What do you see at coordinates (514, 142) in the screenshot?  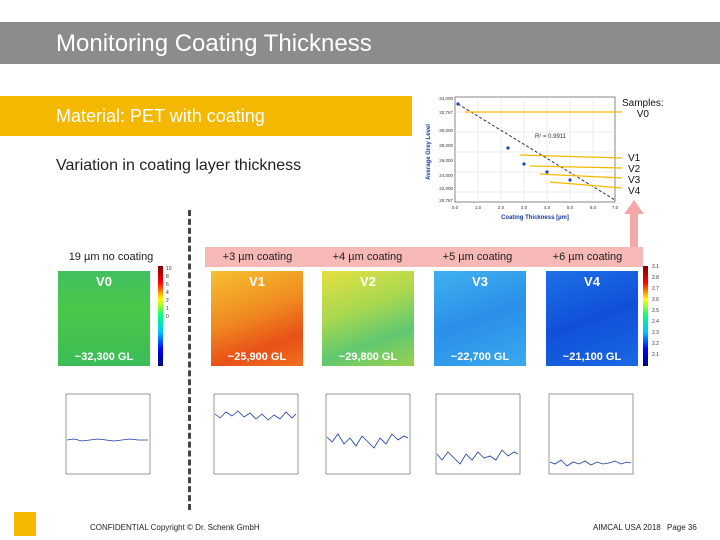 I see `data-points` at bounding box center [514, 142].